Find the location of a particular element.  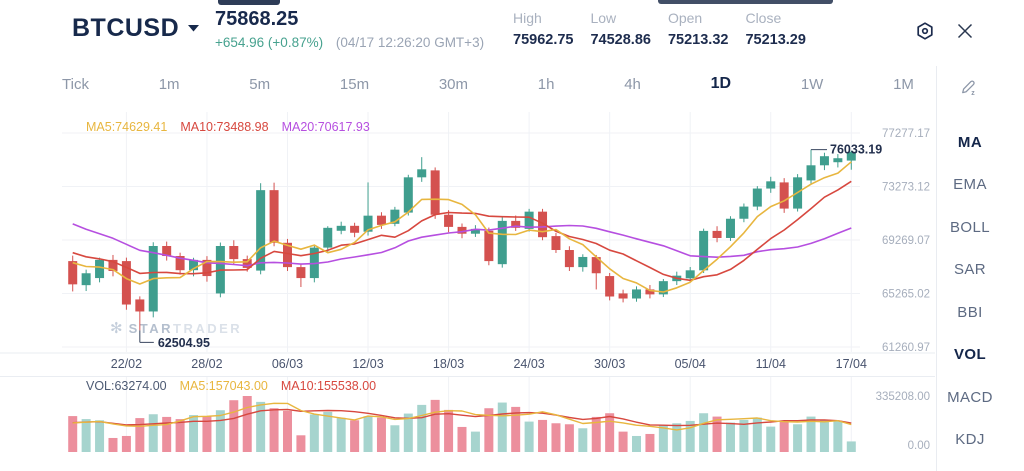

watermark-text: STAR is located at coordinates (151, 328).